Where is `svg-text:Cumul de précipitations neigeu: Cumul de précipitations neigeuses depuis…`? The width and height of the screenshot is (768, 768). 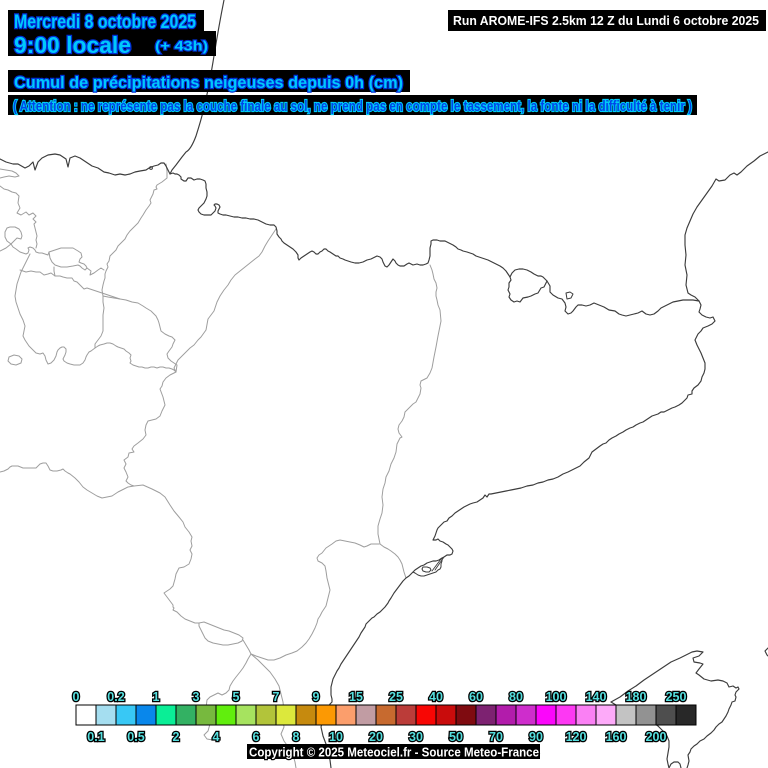
svg-text:Cumul de précipitations neigeu: Cumul de précipitations neigeuses depuis… is located at coordinates (208, 82).